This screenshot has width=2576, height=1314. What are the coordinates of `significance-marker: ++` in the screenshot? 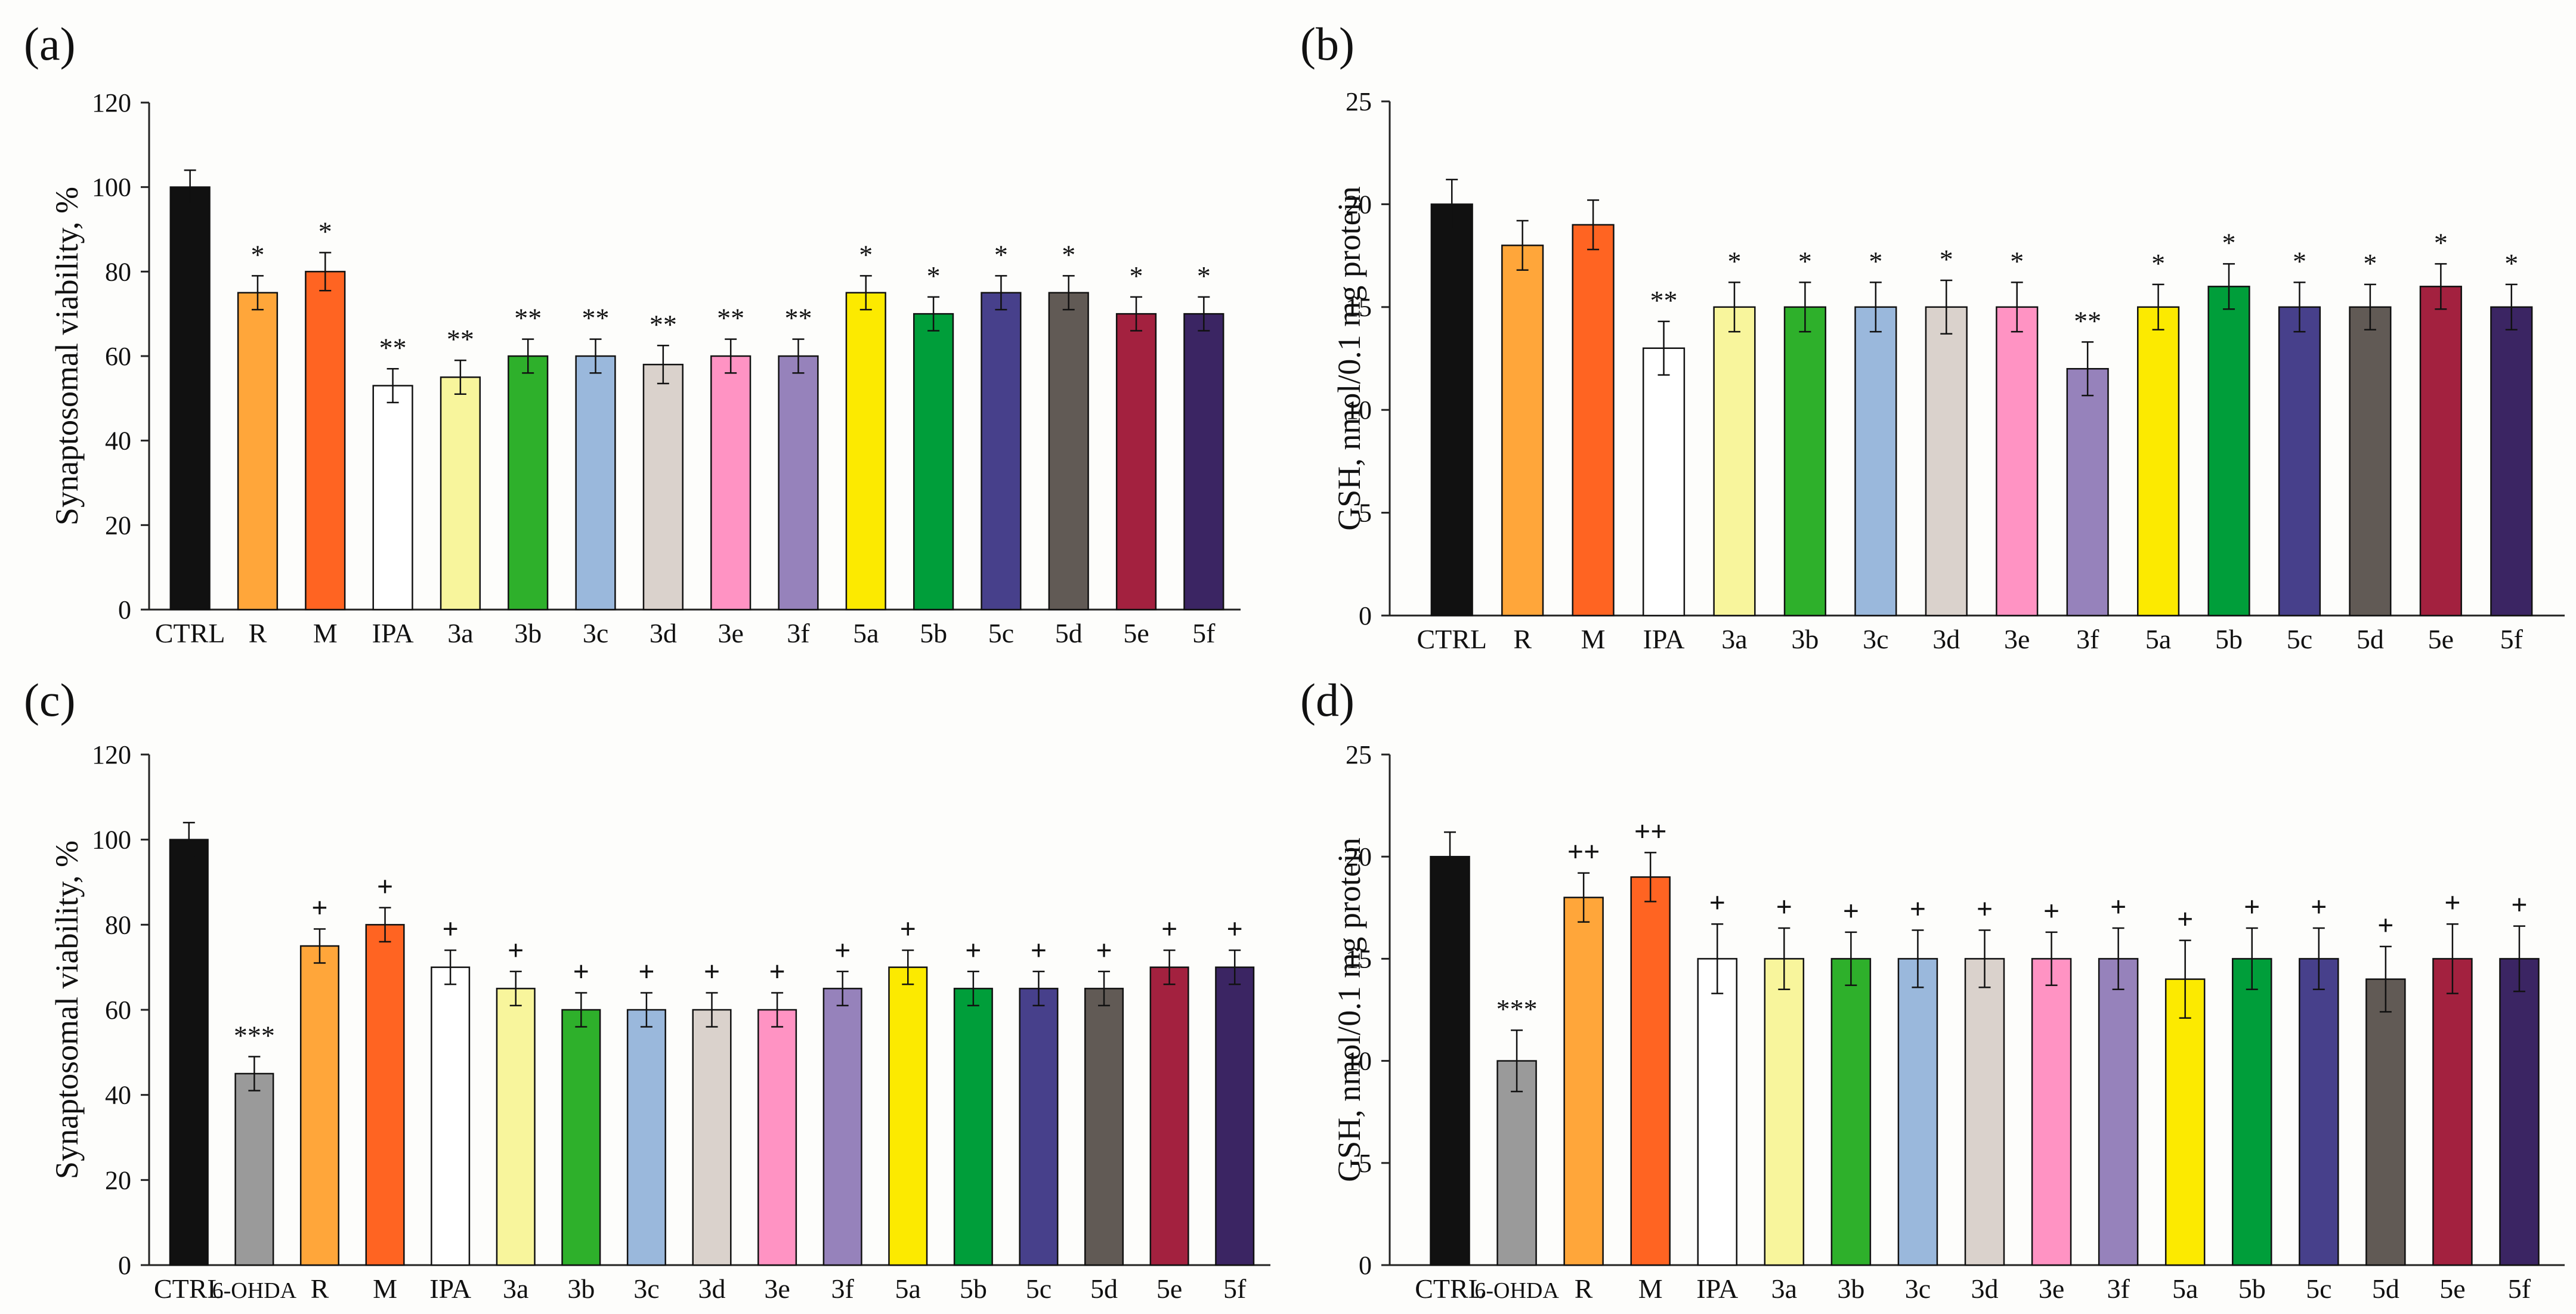 It's located at (1650, 831).